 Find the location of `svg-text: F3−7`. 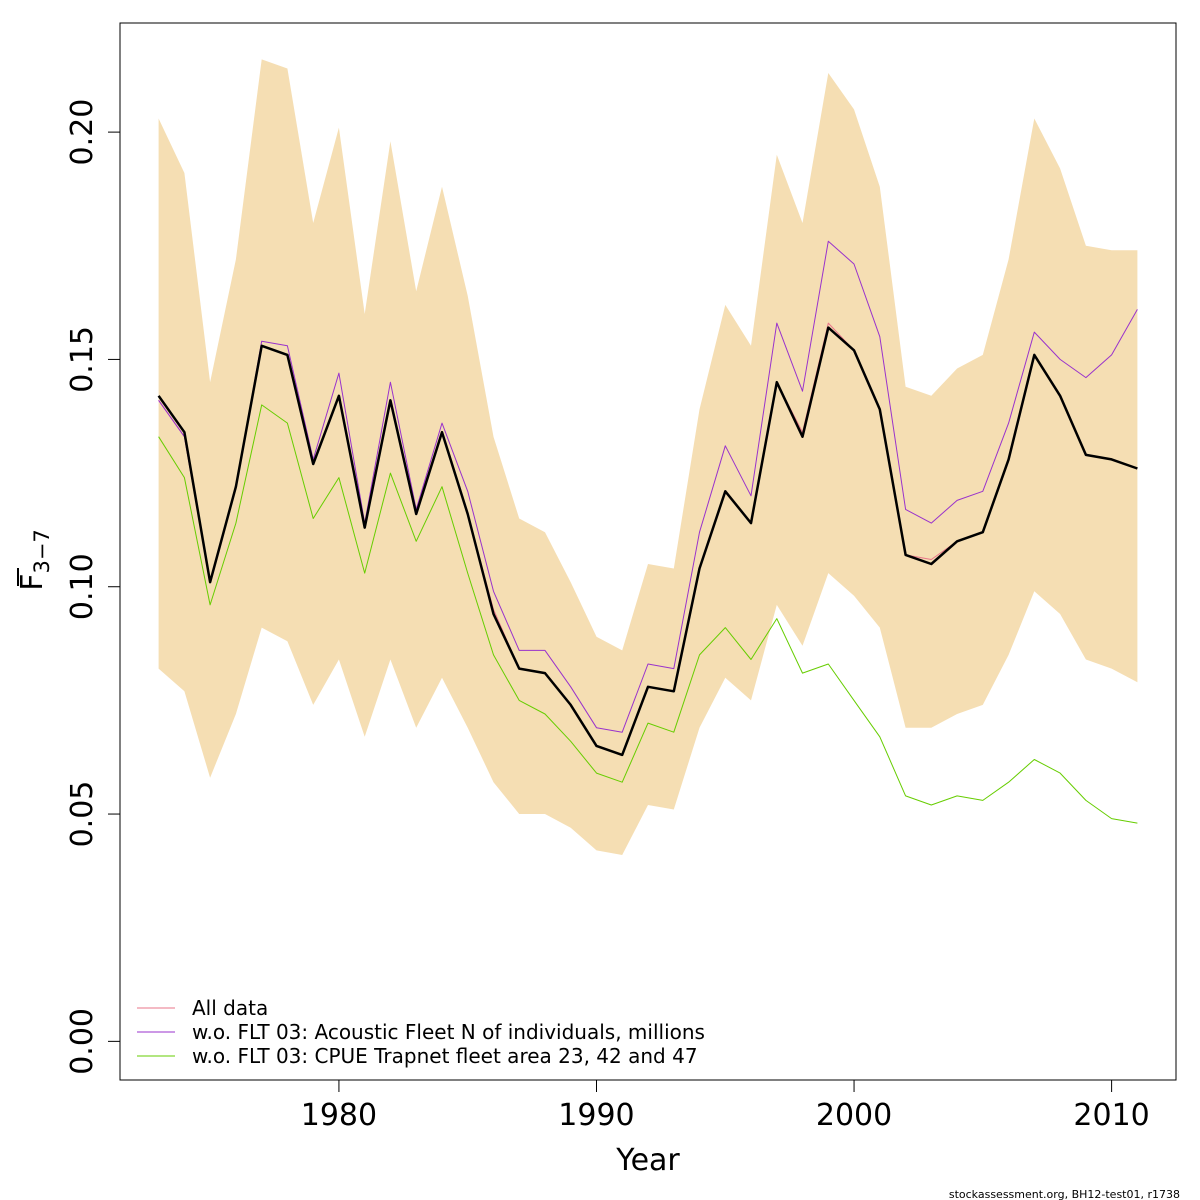

svg-text: F3−7 is located at coordinates (34, 560).